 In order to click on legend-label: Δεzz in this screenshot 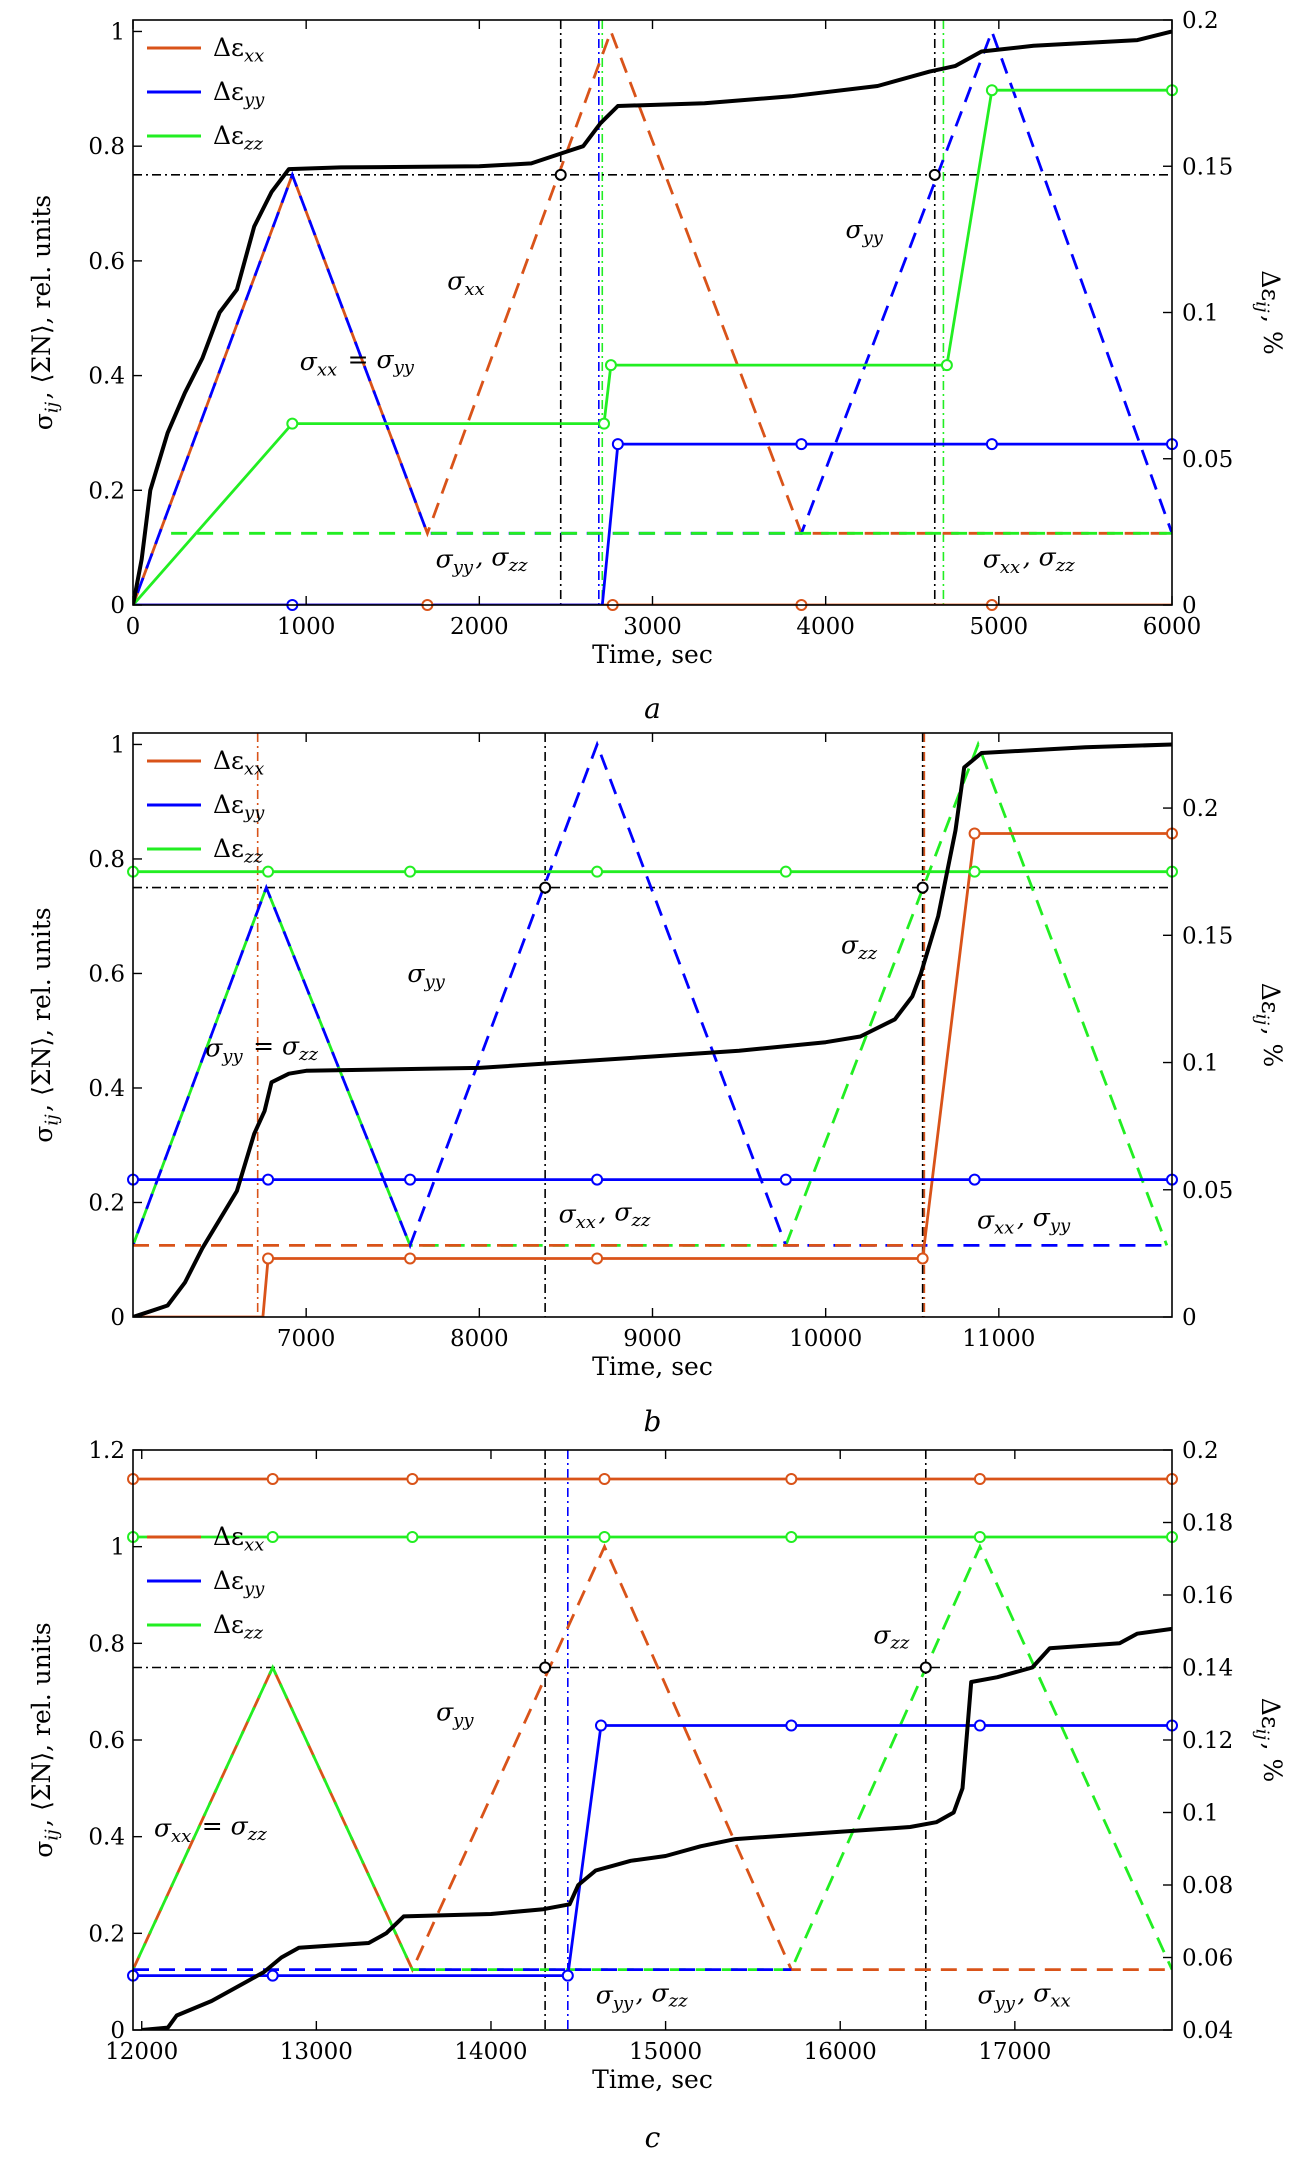, I will do `click(239, 1626)`.